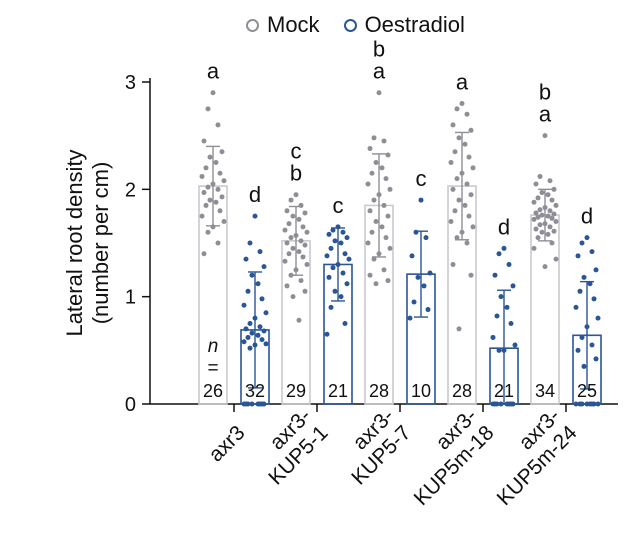  What do you see at coordinates (350, 25) in the screenshot?
I see `legend-oestradiol-marker-icon` at bounding box center [350, 25].